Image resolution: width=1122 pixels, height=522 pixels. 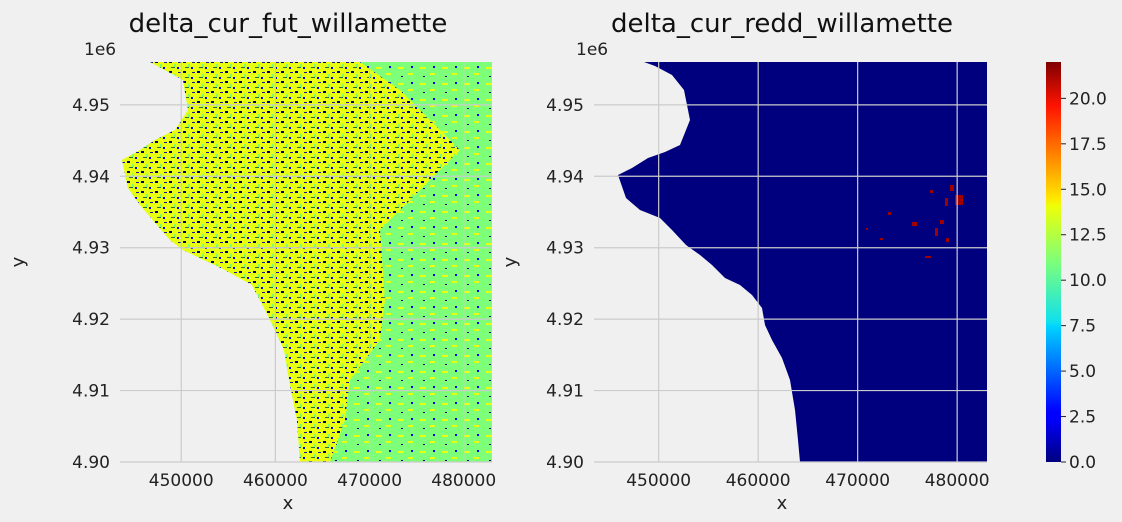 What do you see at coordinates (565, 284) in the screenshot?
I see `right-y-ticks: 4.90 4.91 4.92 4.93 4.94 4.95` at bounding box center [565, 284].